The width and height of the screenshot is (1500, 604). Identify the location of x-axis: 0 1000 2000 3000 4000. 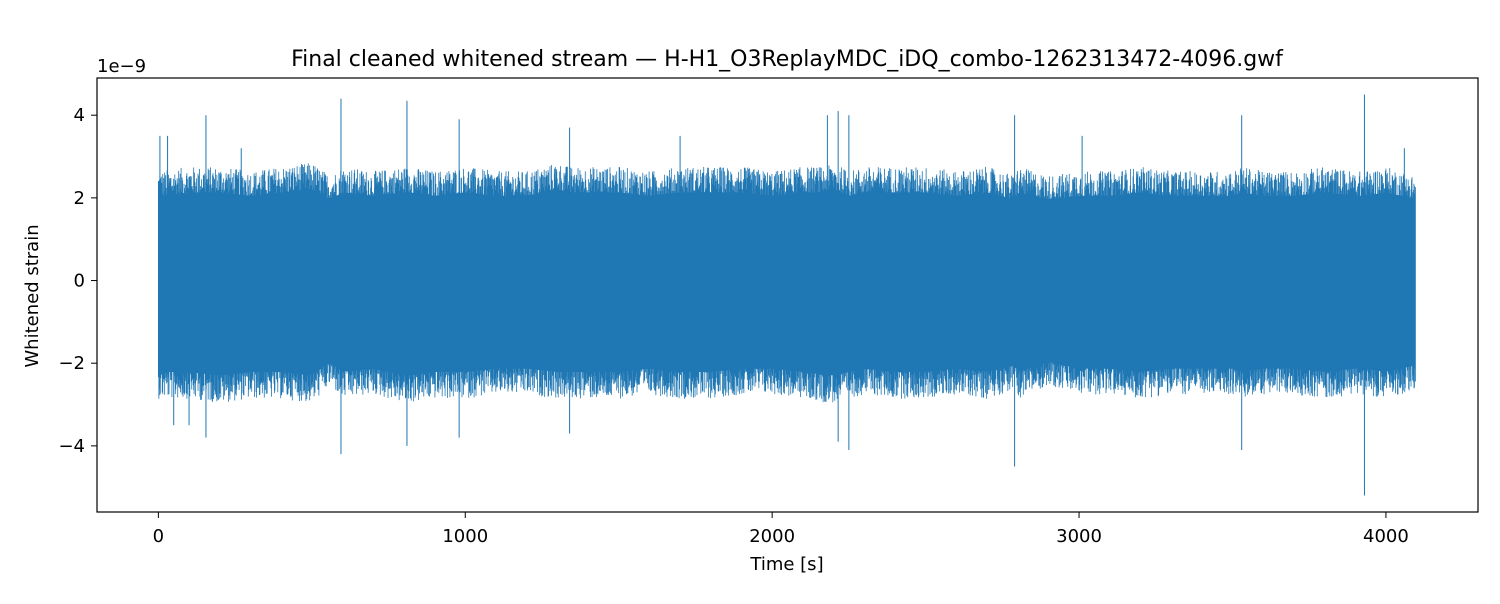
(781, 529).